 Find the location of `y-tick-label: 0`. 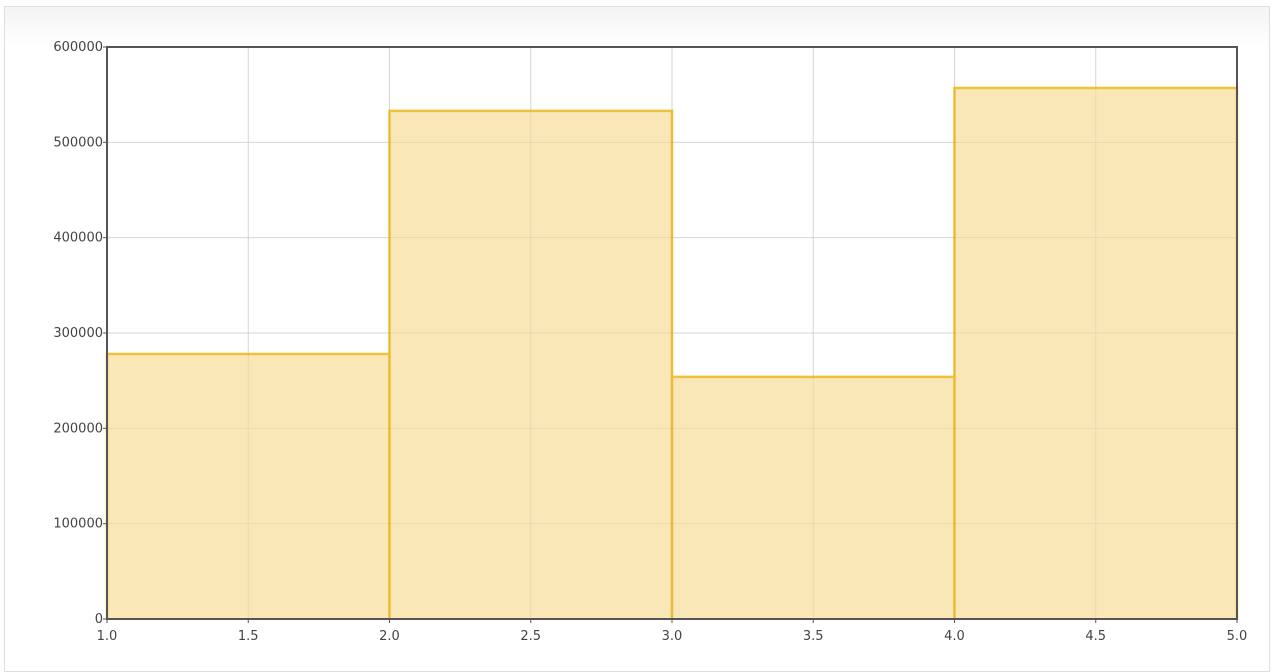

y-tick-label: 0 is located at coordinates (99, 619).